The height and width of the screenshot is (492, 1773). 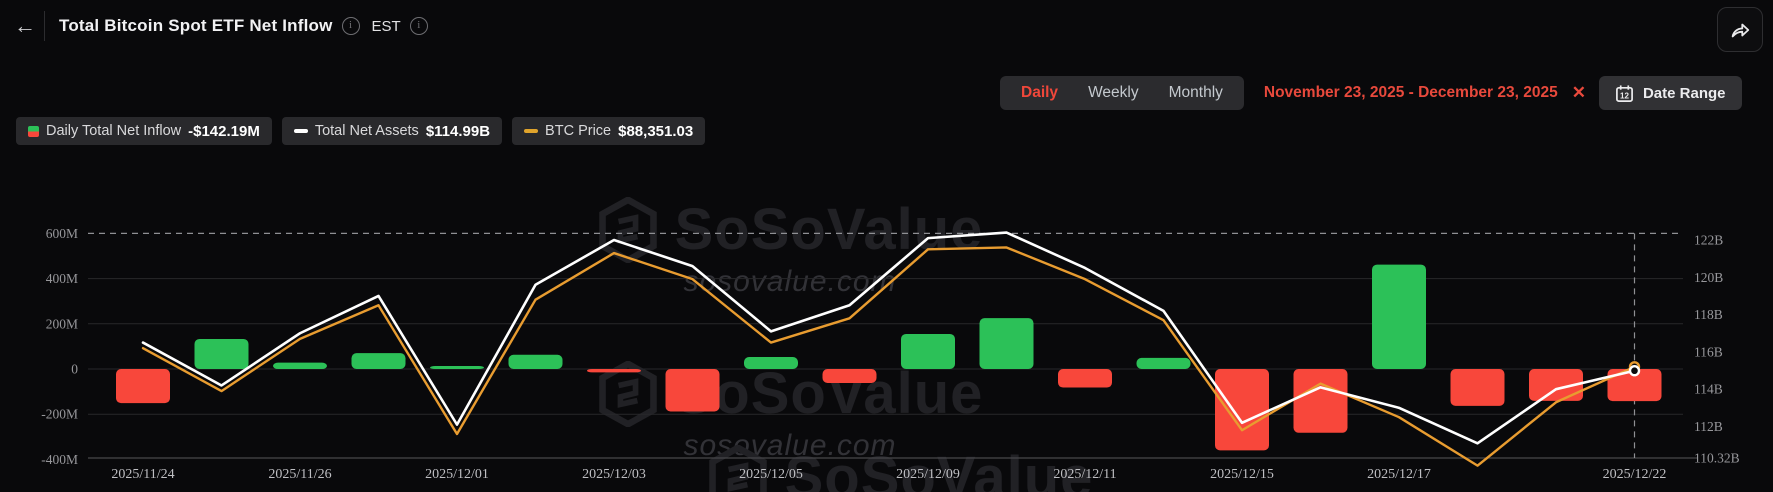 I want to click on x-axis-tick: 2025/12/11, so click(x=1084, y=474).